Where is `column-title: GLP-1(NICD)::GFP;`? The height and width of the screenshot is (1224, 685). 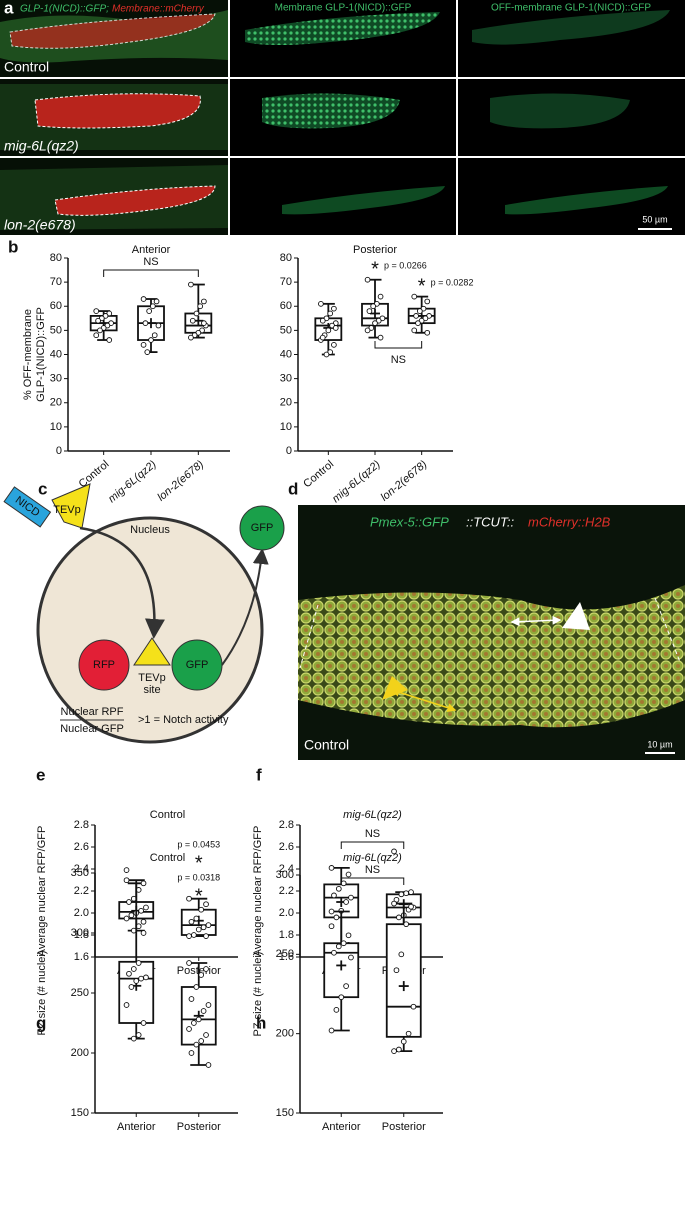
column-title: GLP-1(NICD)::GFP; is located at coordinates (64, 9).